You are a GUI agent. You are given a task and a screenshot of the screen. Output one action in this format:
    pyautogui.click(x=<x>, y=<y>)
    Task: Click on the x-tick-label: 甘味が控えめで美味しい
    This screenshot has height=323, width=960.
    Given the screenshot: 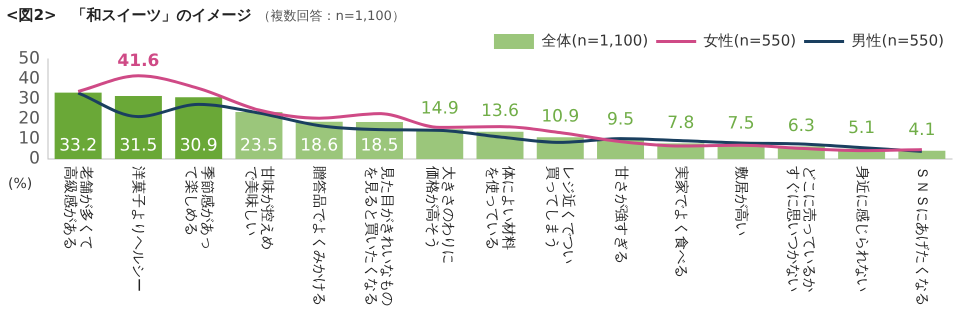 What is the action you would take?
    pyautogui.click(x=258, y=208)
    